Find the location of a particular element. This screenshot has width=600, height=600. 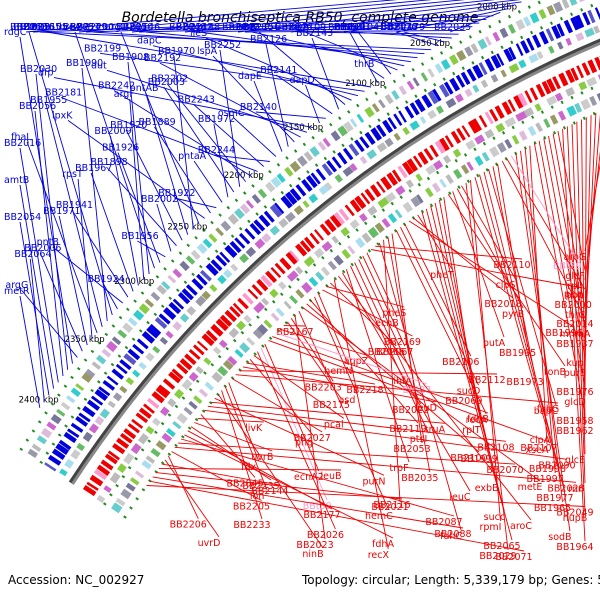

kbp-tick-label: 2250 kbp is located at coordinates (187, 227).